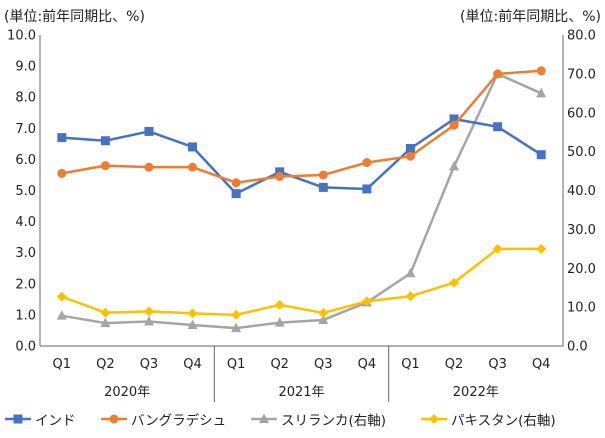  What do you see at coordinates (25, 315) in the screenshot?
I see `left-tick-label: 1.0` at bounding box center [25, 315].